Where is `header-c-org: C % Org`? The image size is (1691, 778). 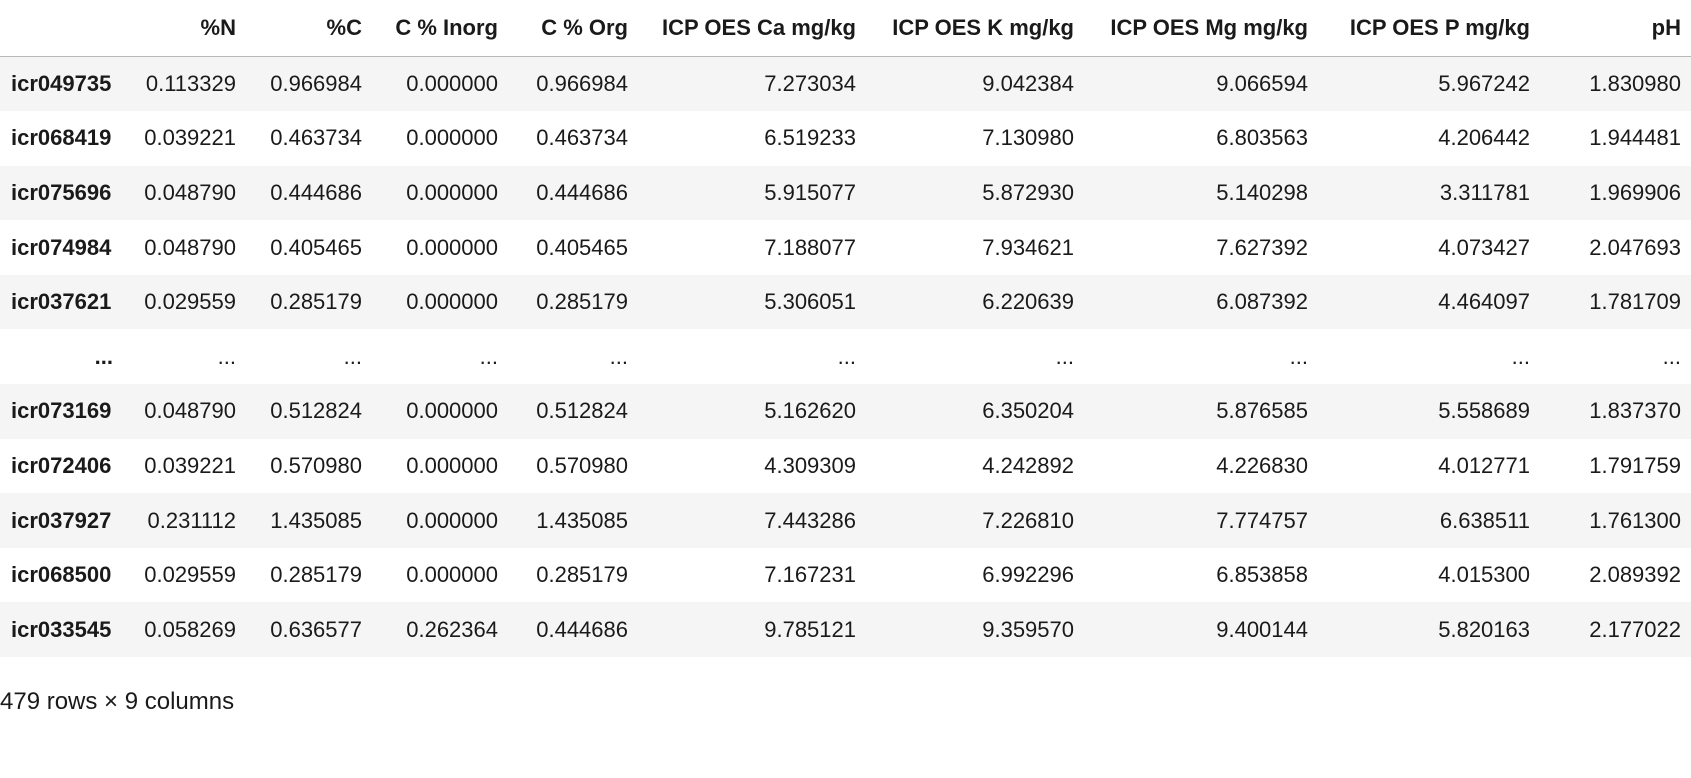
header-c-org: C % Org is located at coordinates (573, 28).